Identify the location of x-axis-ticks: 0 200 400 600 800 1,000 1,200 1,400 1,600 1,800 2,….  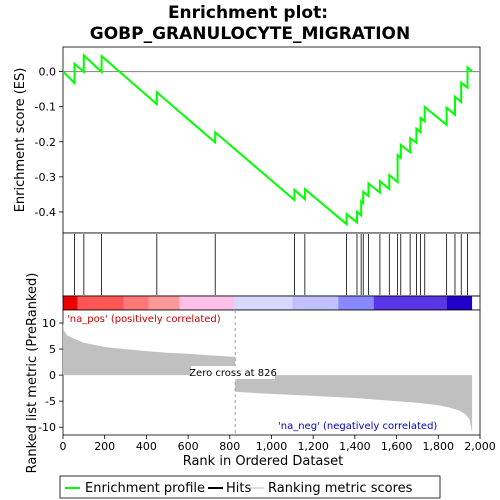
(278, 444).